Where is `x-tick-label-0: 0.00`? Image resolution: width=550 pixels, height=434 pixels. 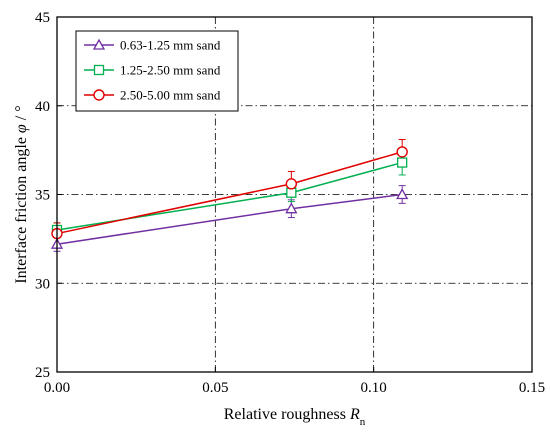
x-tick-label-0: 0.00 is located at coordinates (57, 388).